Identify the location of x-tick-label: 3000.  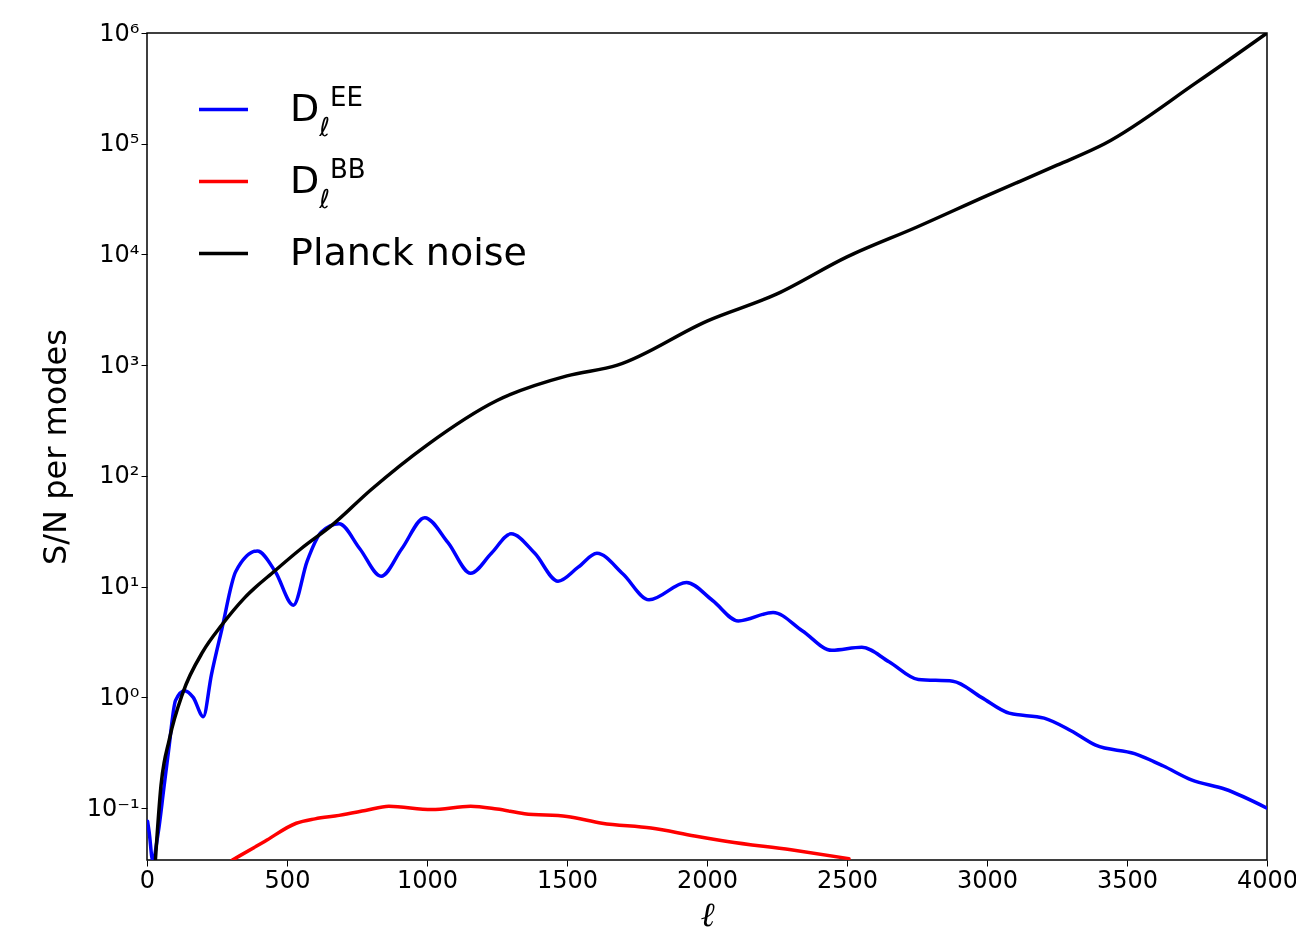
(987, 879).